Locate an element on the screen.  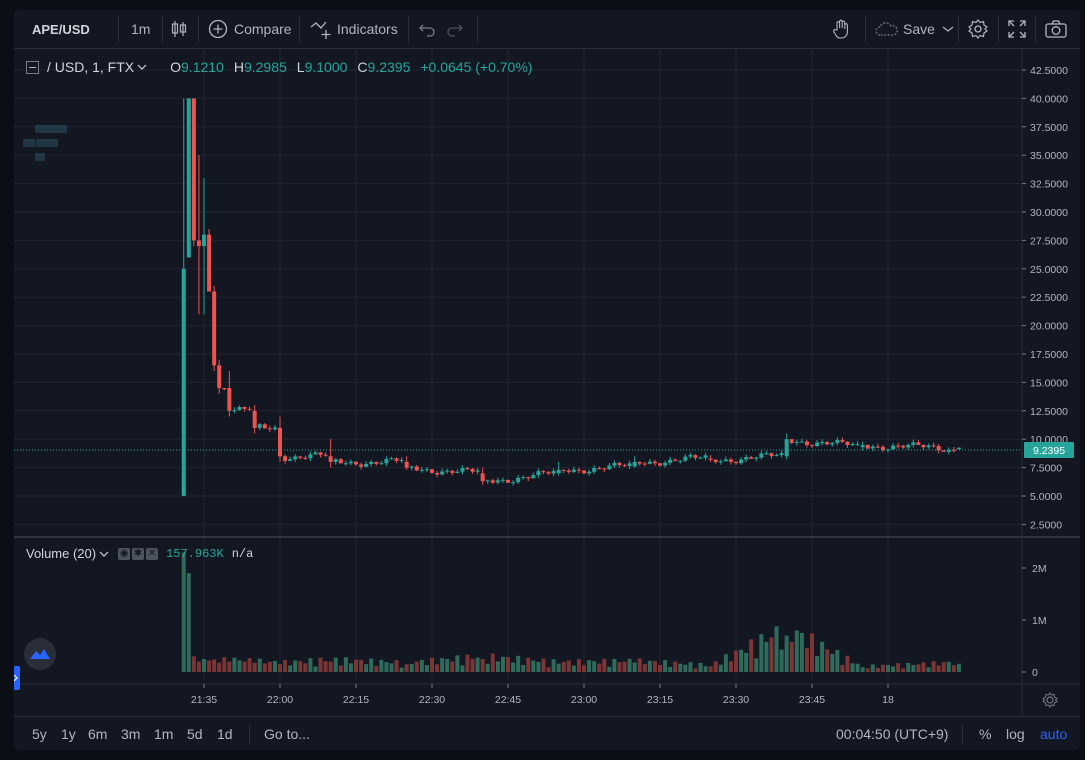
redo-button is located at coordinates (455, 29).